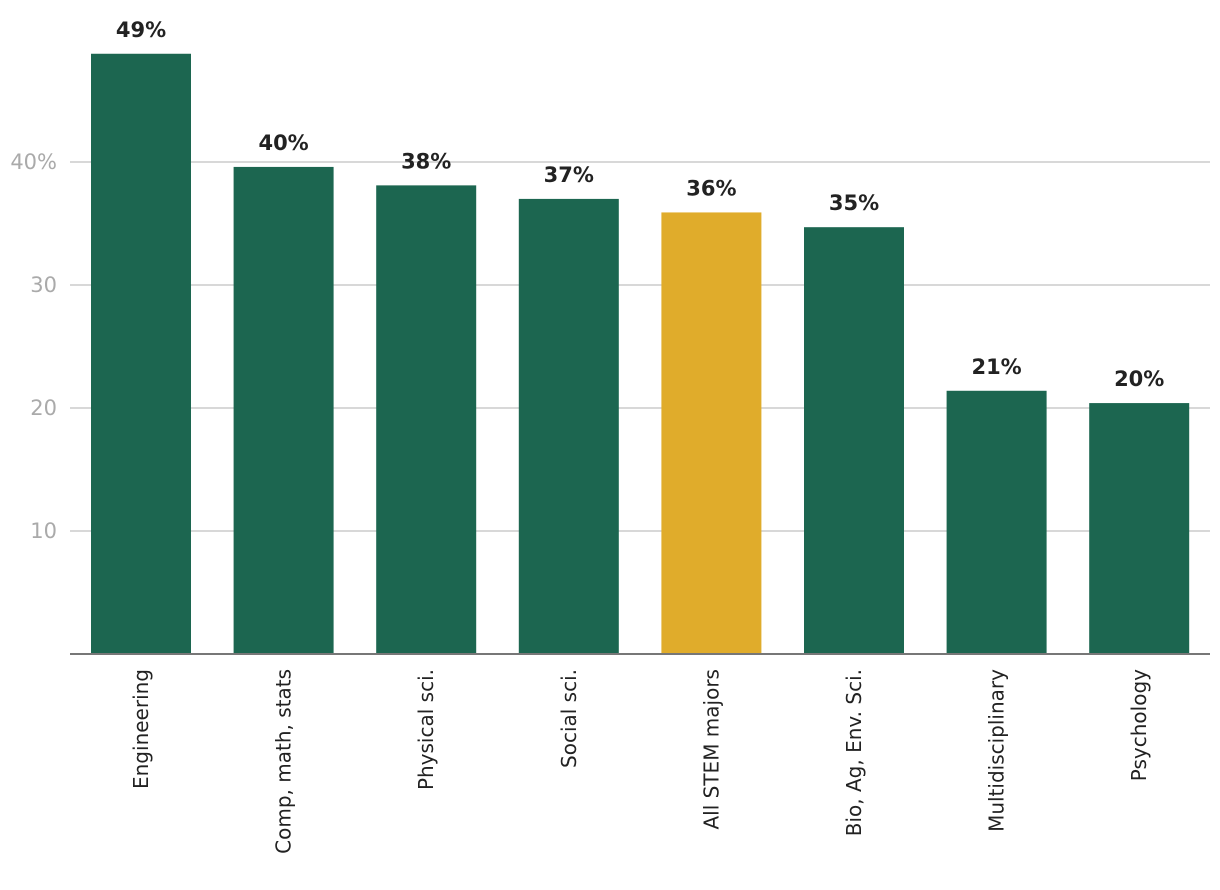 This screenshot has height=890, width=1220. Describe the element at coordinates (711, 188) in the screenshot. I see `data-label: 36%` at that location.